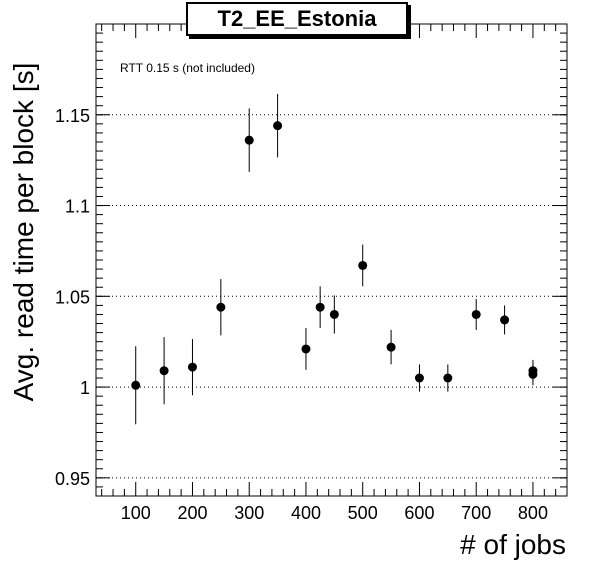 This screenshot has height=572, width=596. I want to click on y-tick-label: 0.95, so click(72, 479).